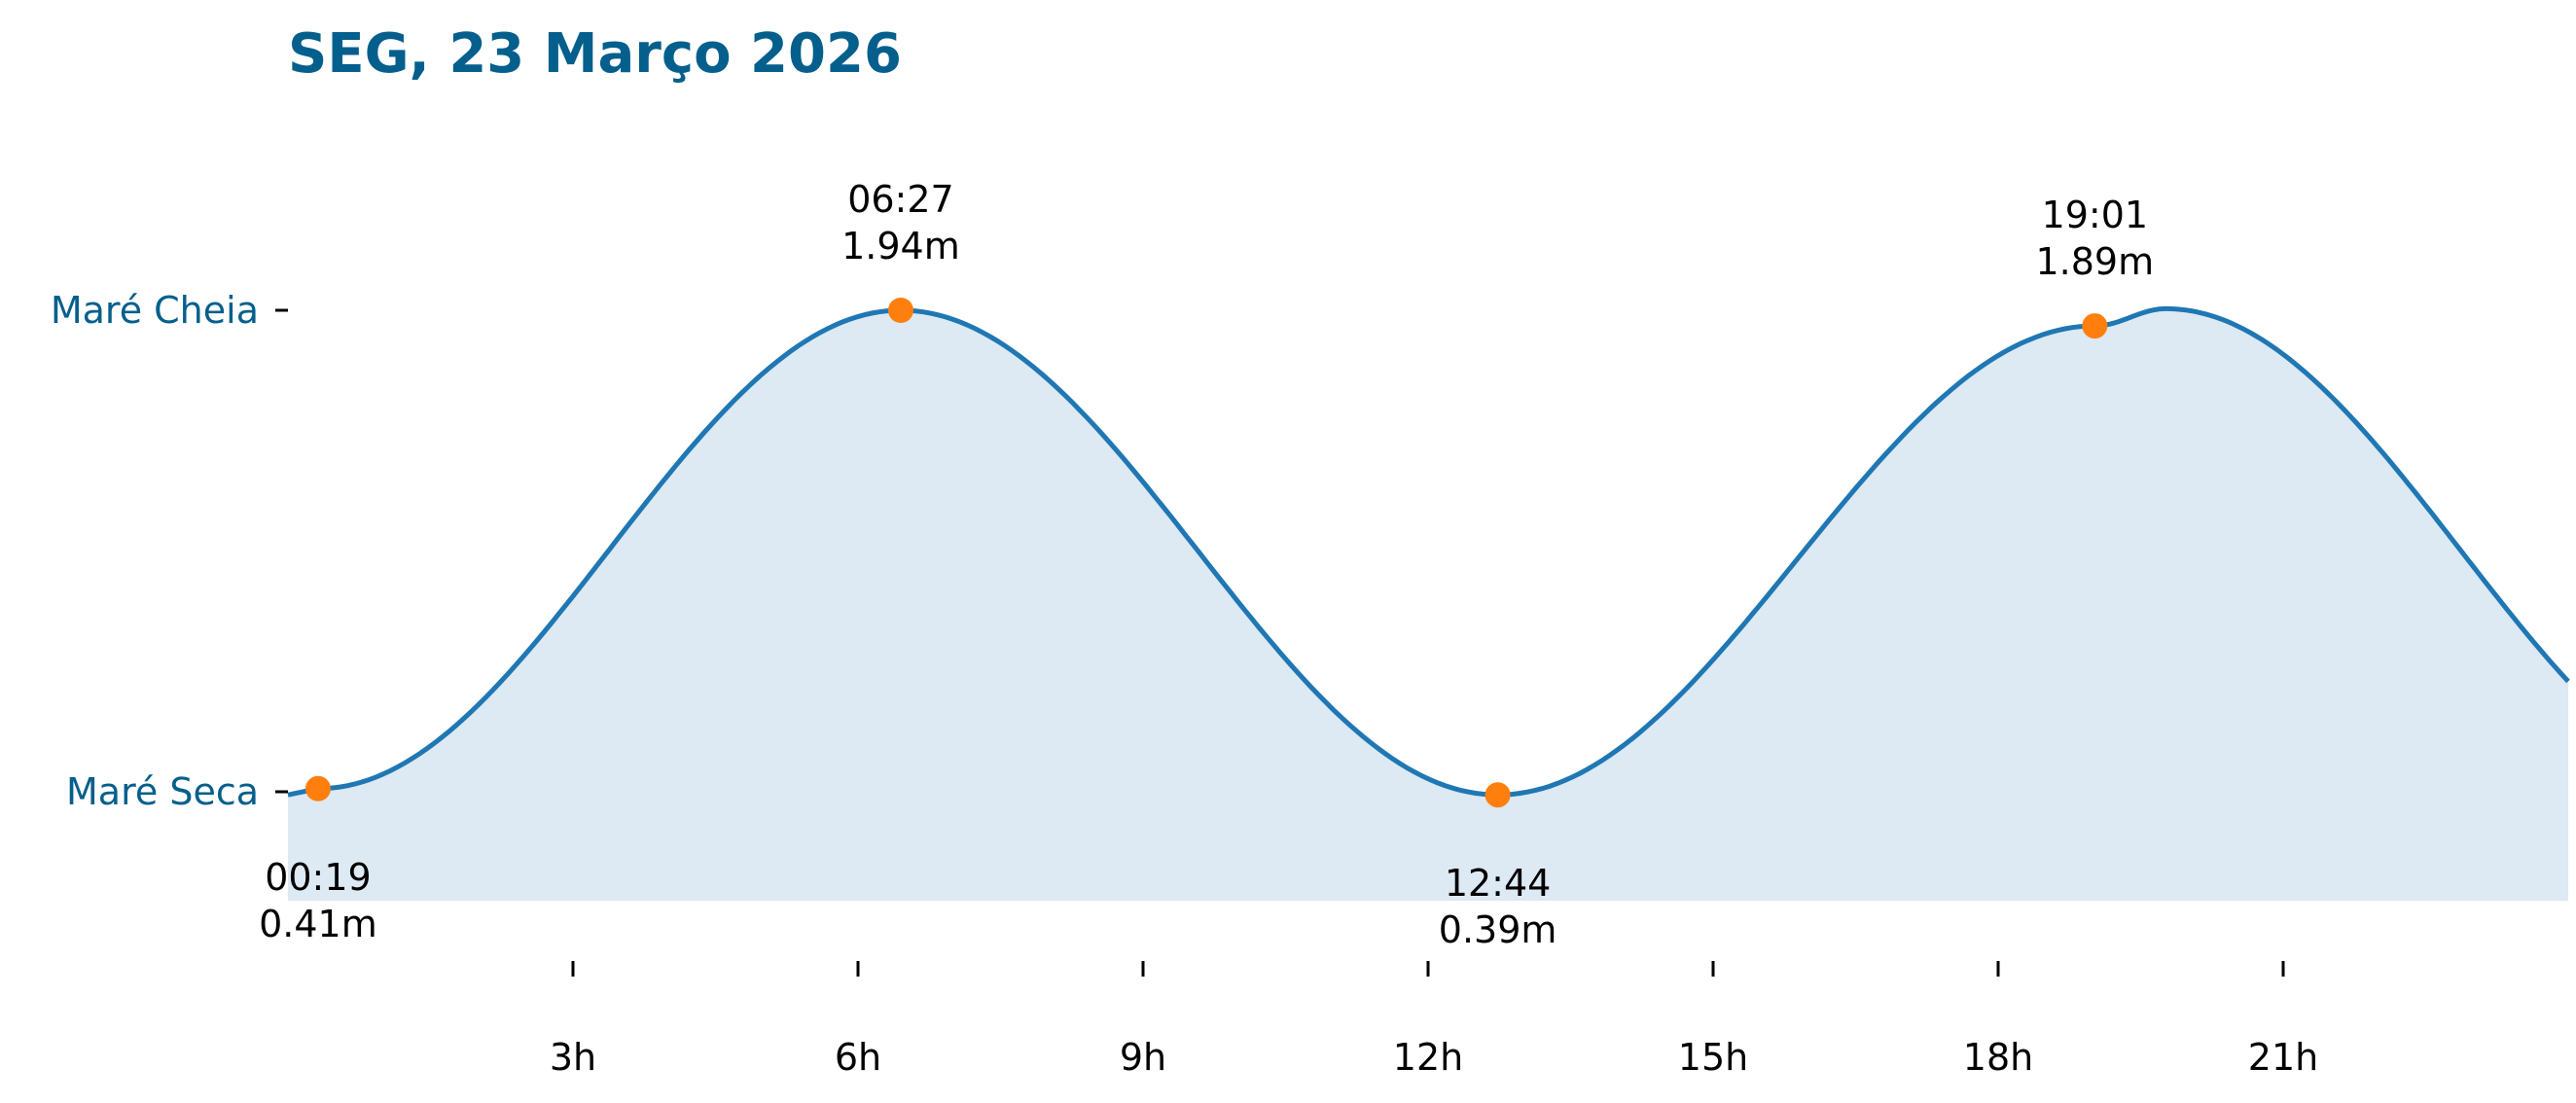 The height and width of the screenshot is (1103, 2576). Describe the element at coordinates (1428, 1057) in the screenshot. I see `x-tick-label: 12h` at that location.